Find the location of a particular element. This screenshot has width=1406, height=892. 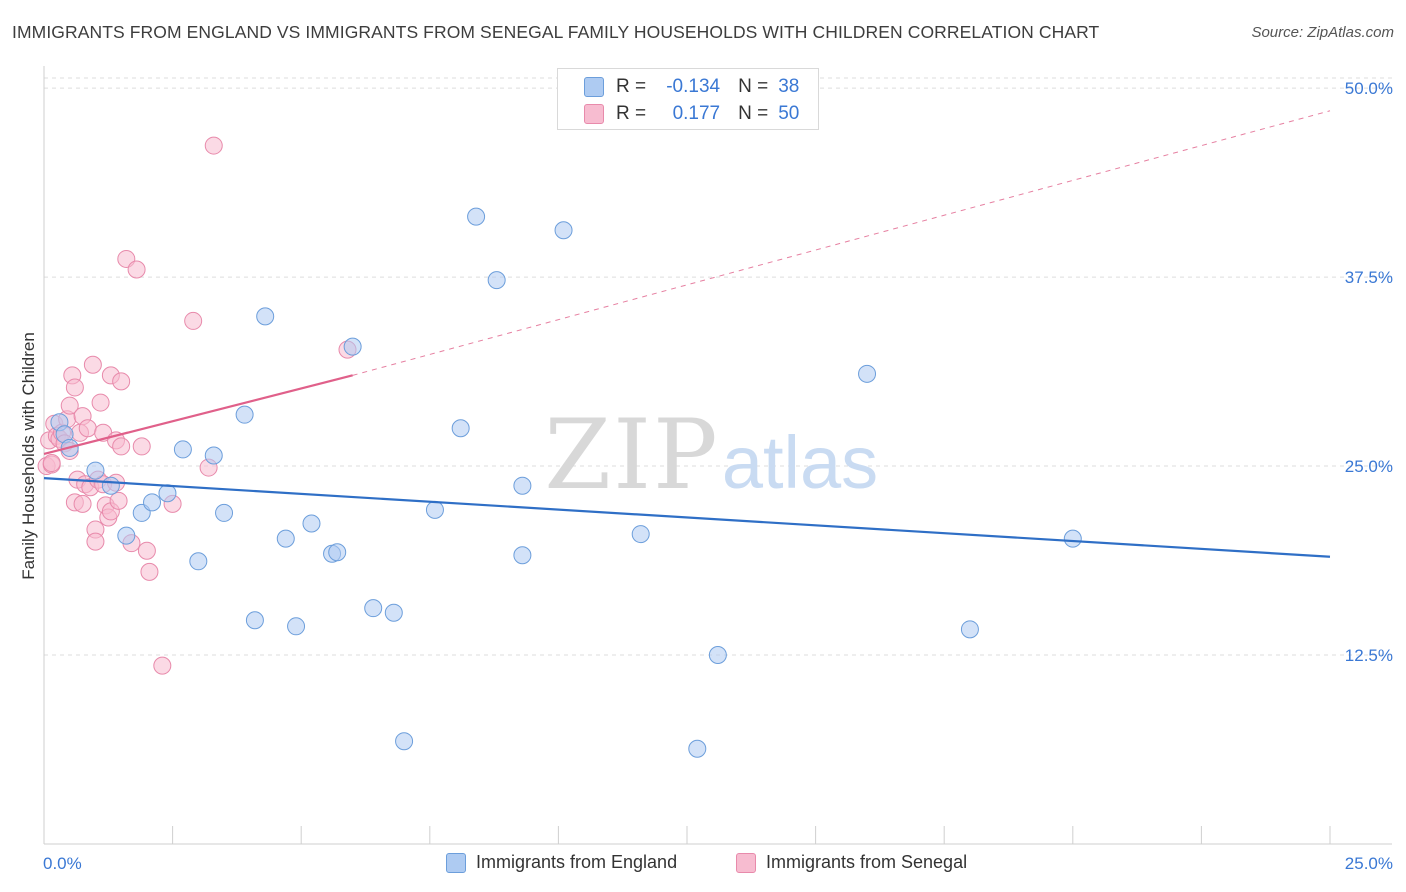

legend-item-england: Immigrants from England is located at coordinates (561, 862).